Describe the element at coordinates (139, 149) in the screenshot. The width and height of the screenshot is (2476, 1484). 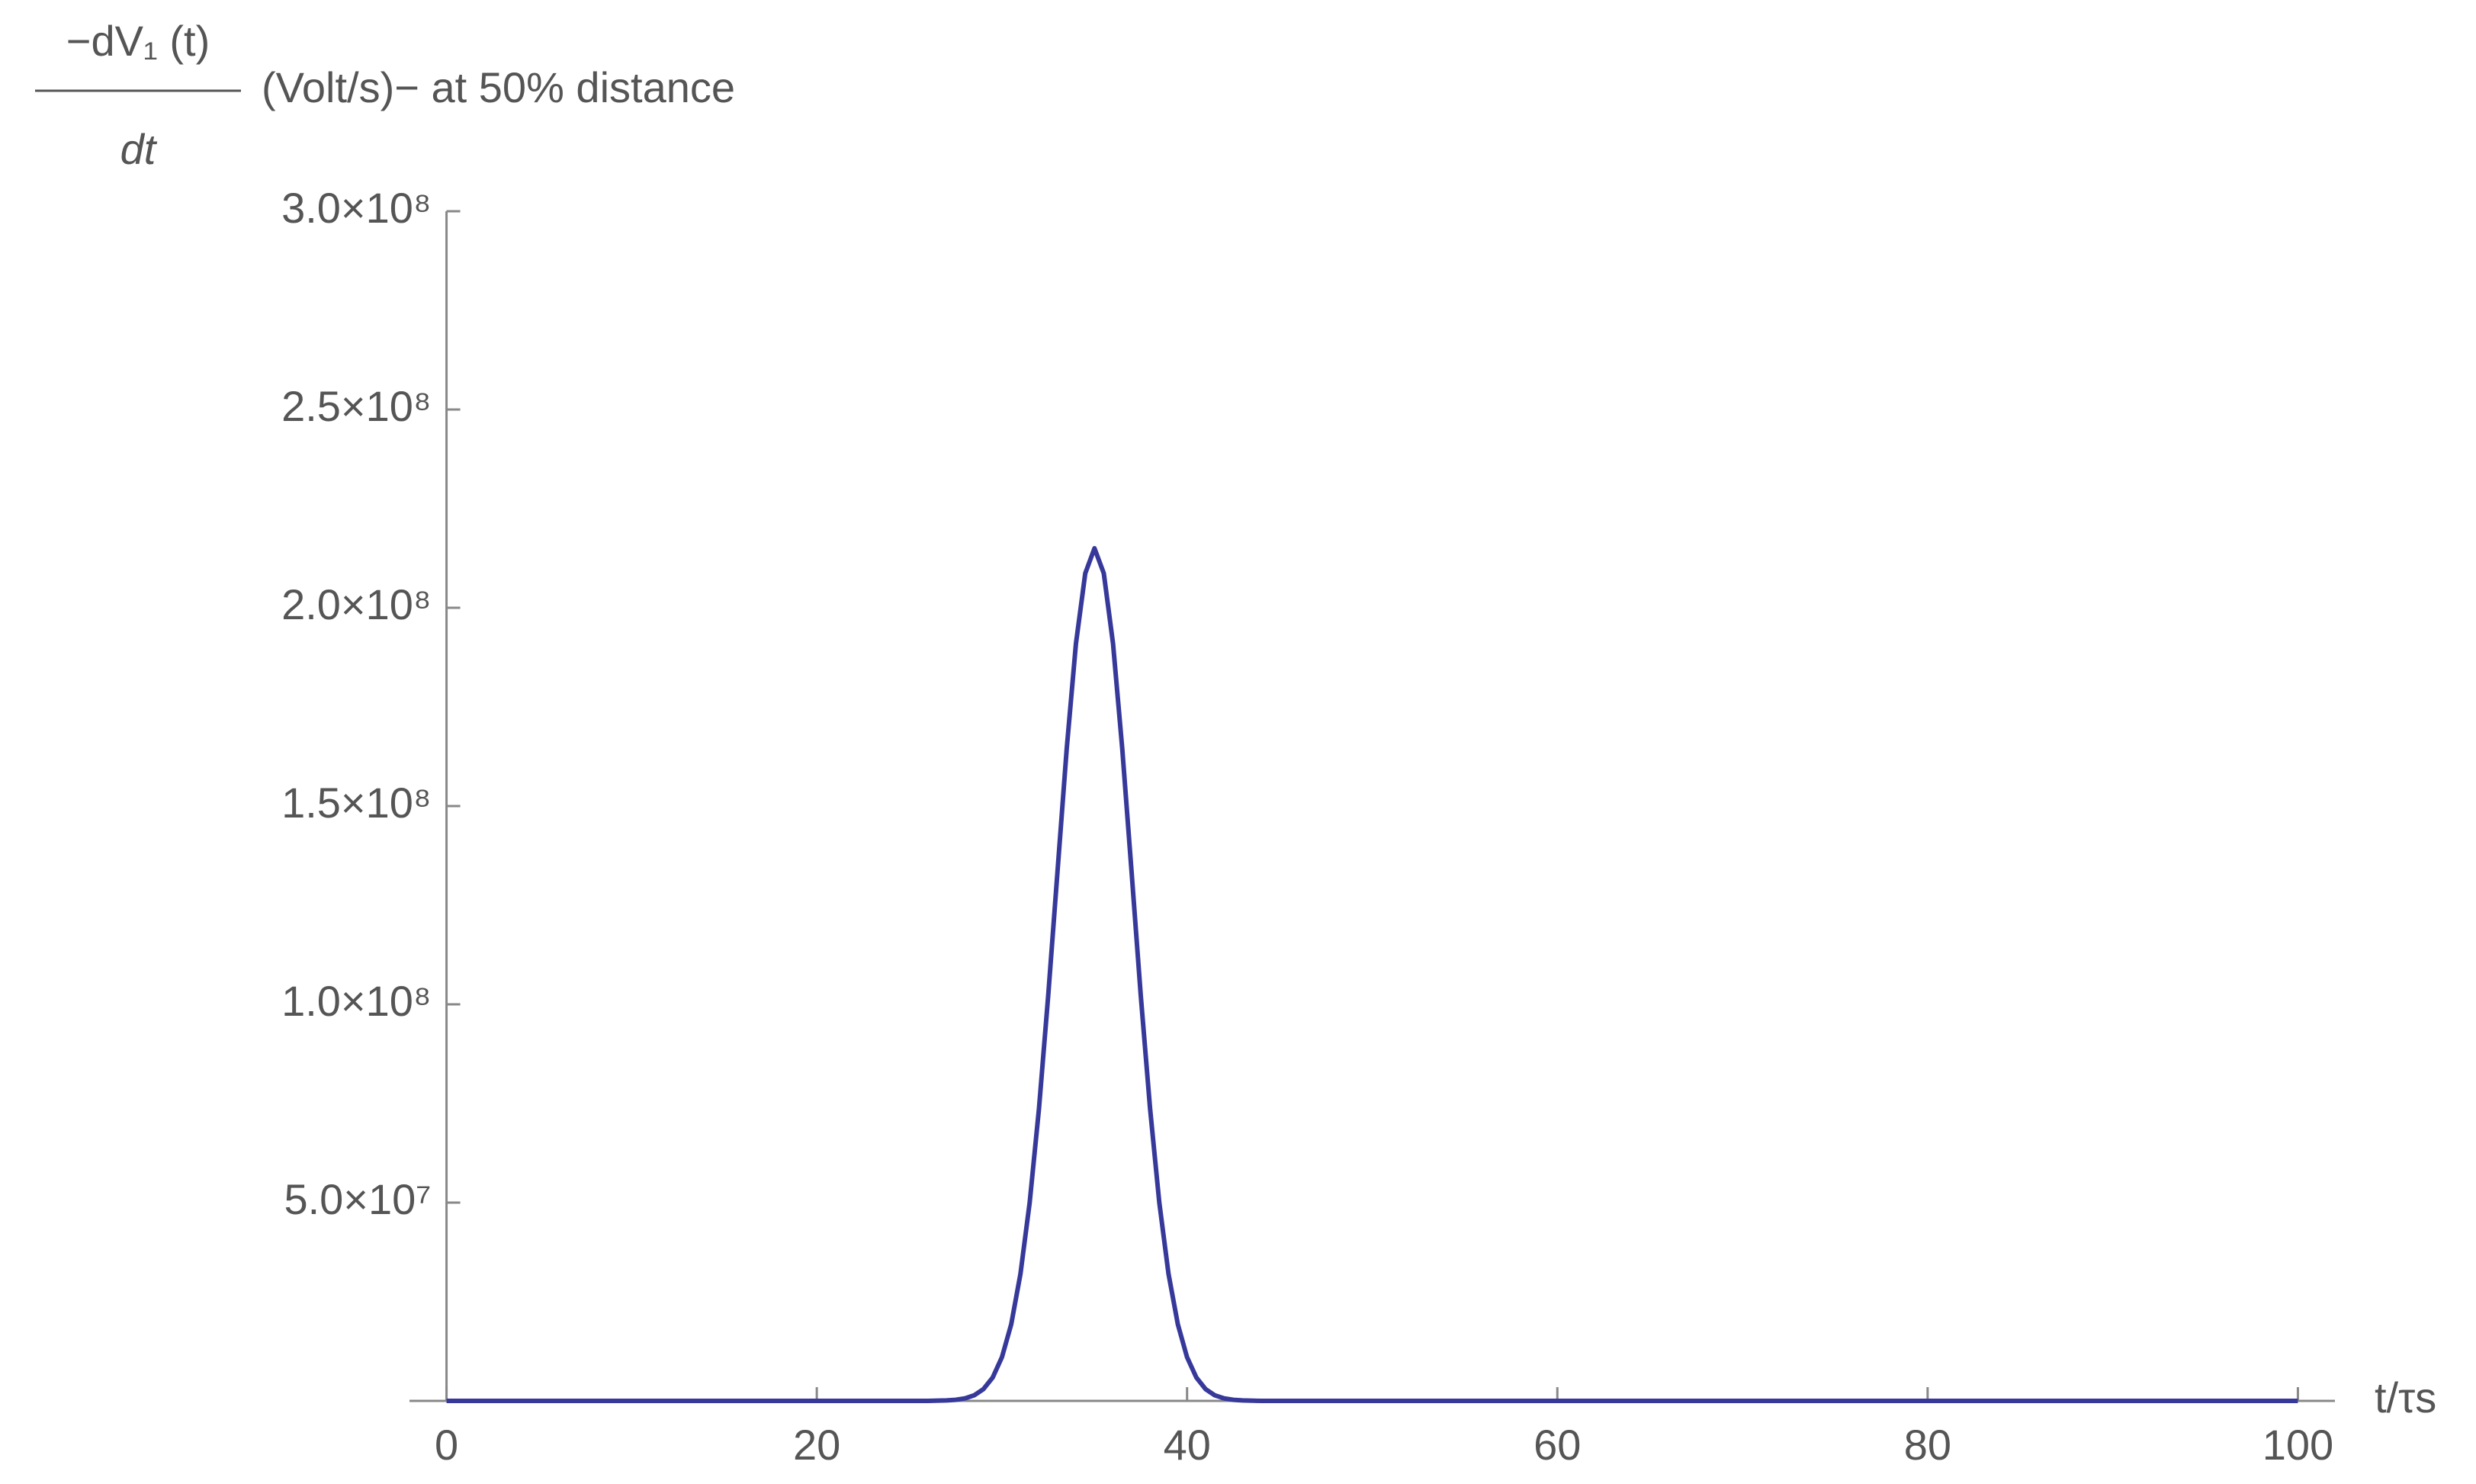
I see `y-label-denominator: dt` at that location.